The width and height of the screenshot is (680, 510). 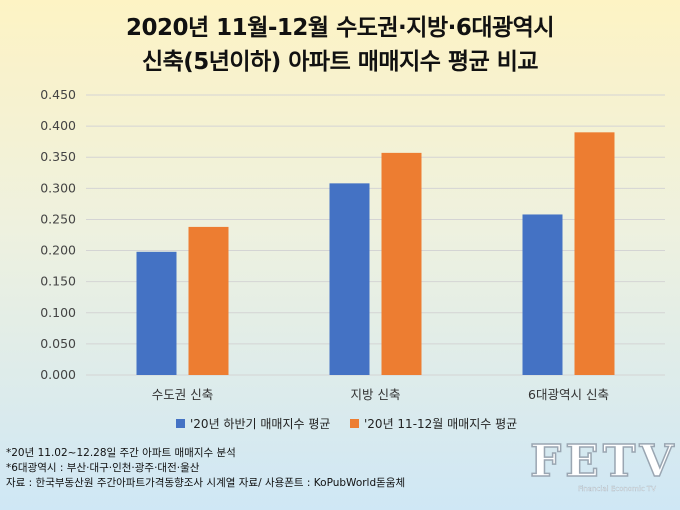 I want to click on logo-subtitle: Financial Economic TV, so click(x=616, y=489).